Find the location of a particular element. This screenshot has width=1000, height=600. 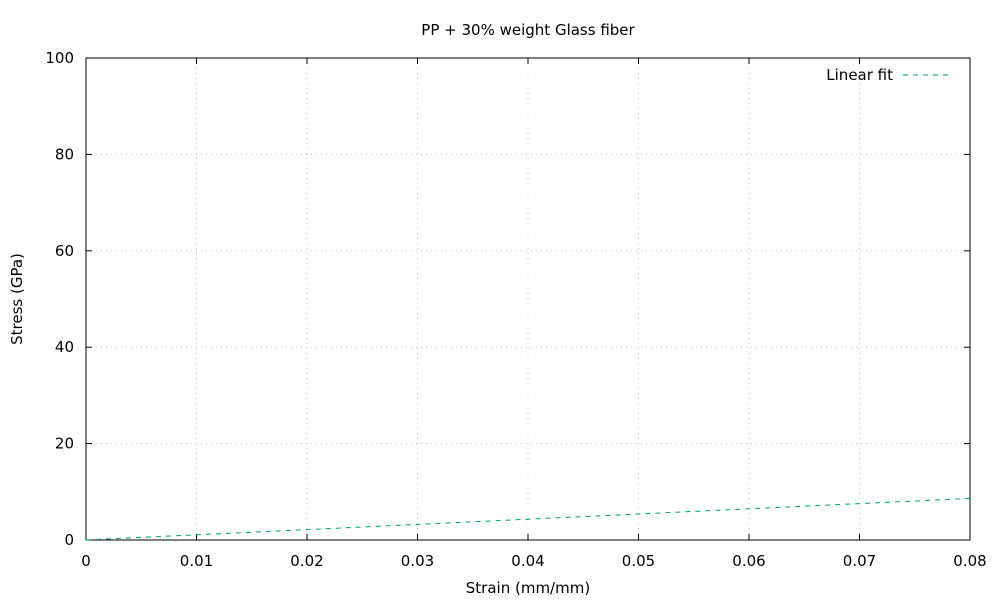

legend: Linear fit is located at coordinates (887, 75).